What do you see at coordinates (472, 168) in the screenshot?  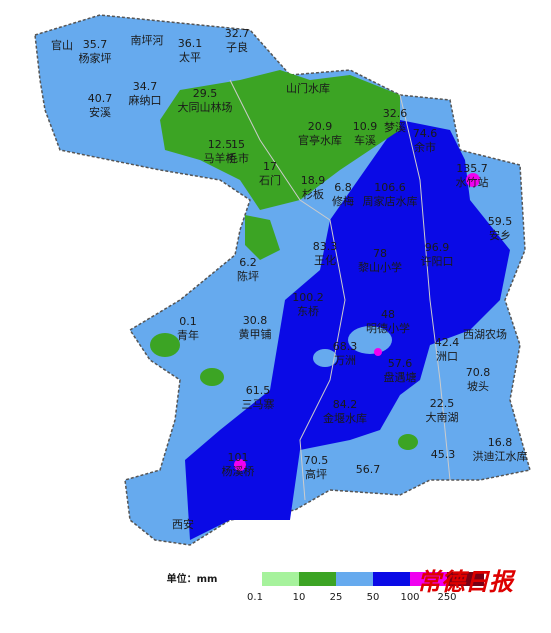 I see `station-value: 135.7` at bounding box center [472, 168].